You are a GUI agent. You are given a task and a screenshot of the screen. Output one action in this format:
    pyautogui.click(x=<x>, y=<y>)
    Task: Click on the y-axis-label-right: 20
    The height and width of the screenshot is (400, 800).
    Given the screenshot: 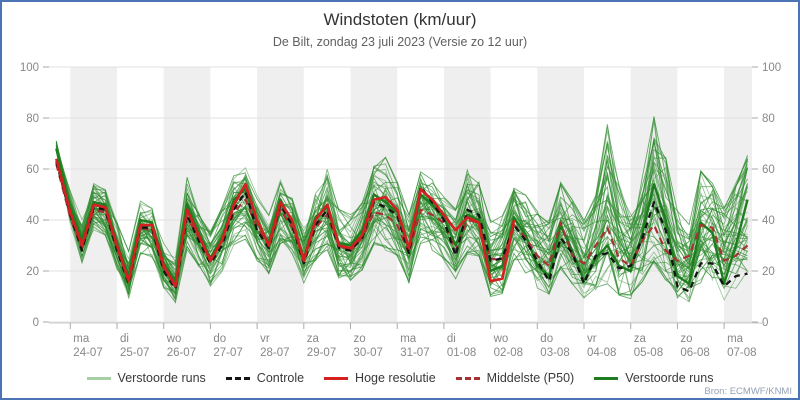 What is the action you would take?
    pyautogui.click(x=768, y=272)
    